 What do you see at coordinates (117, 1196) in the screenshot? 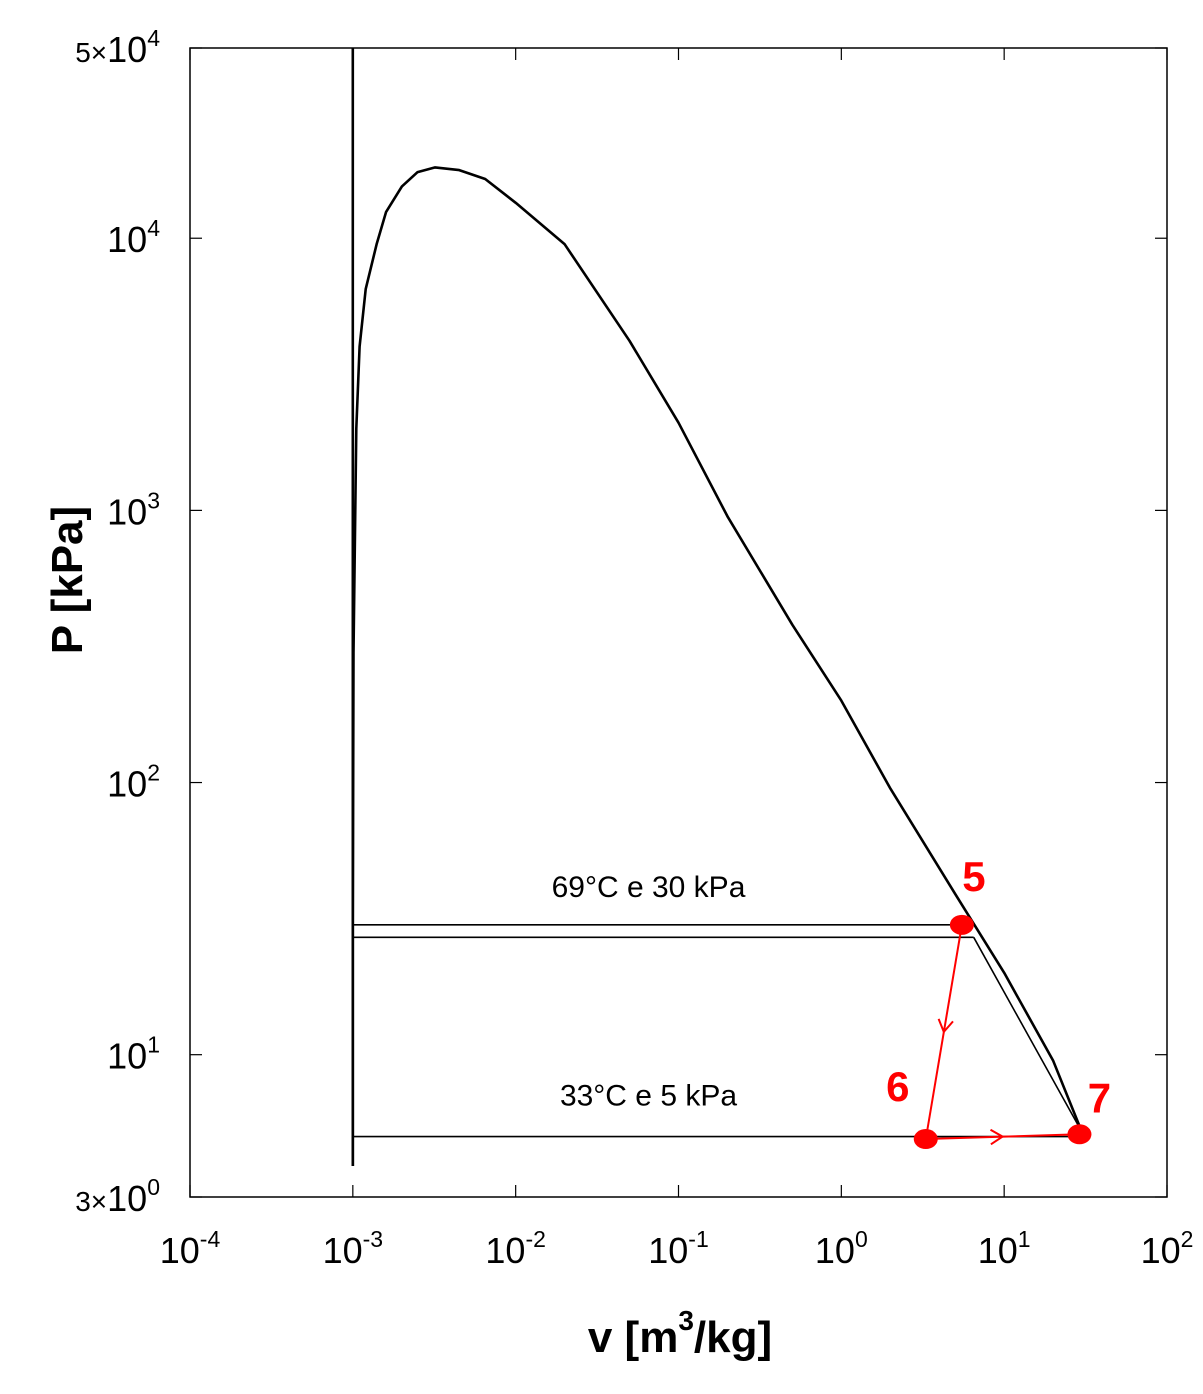
I see `y-tick-label: 3×100` at bounding box center [117, 1196].